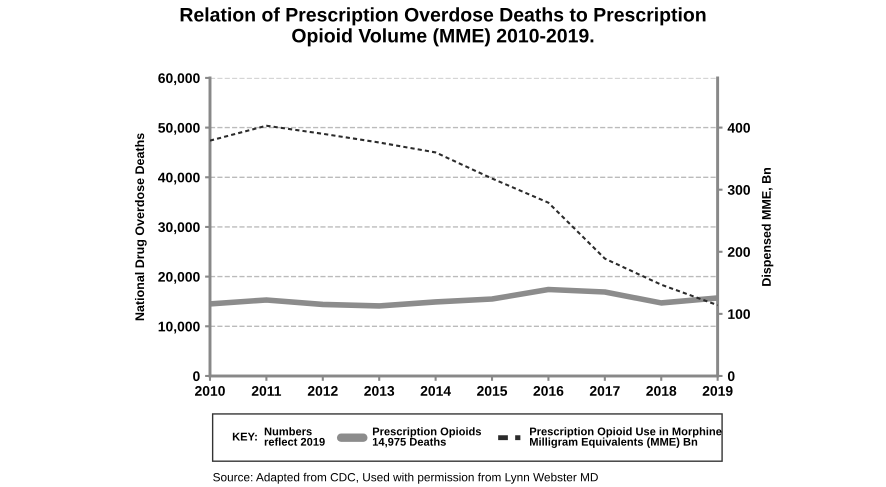  Describe the element at coordinates (492, 391) in the screenshot. I see `x-tick-label: 2015` at that location.